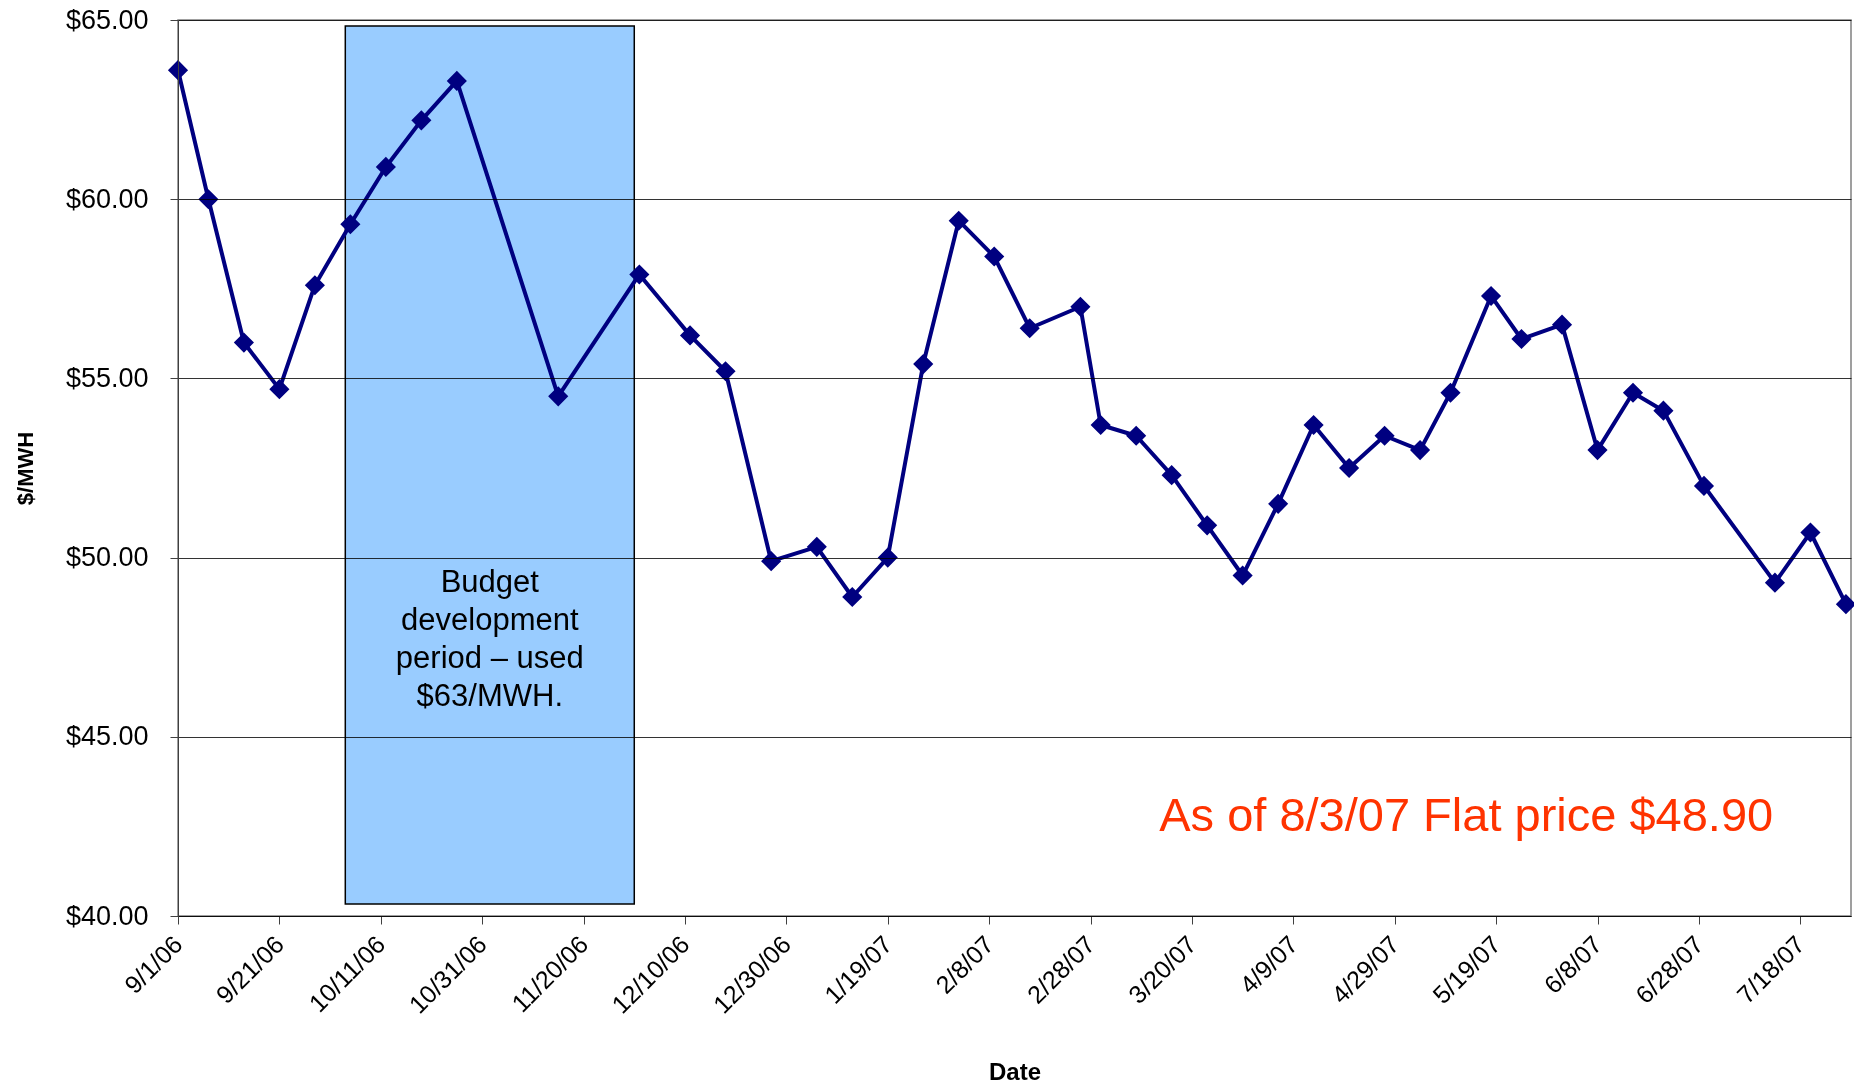 This screenshot has height=1084, width=1854. I want to click on band-label: Budget development period – used $63/MWH., so click(489, 639).